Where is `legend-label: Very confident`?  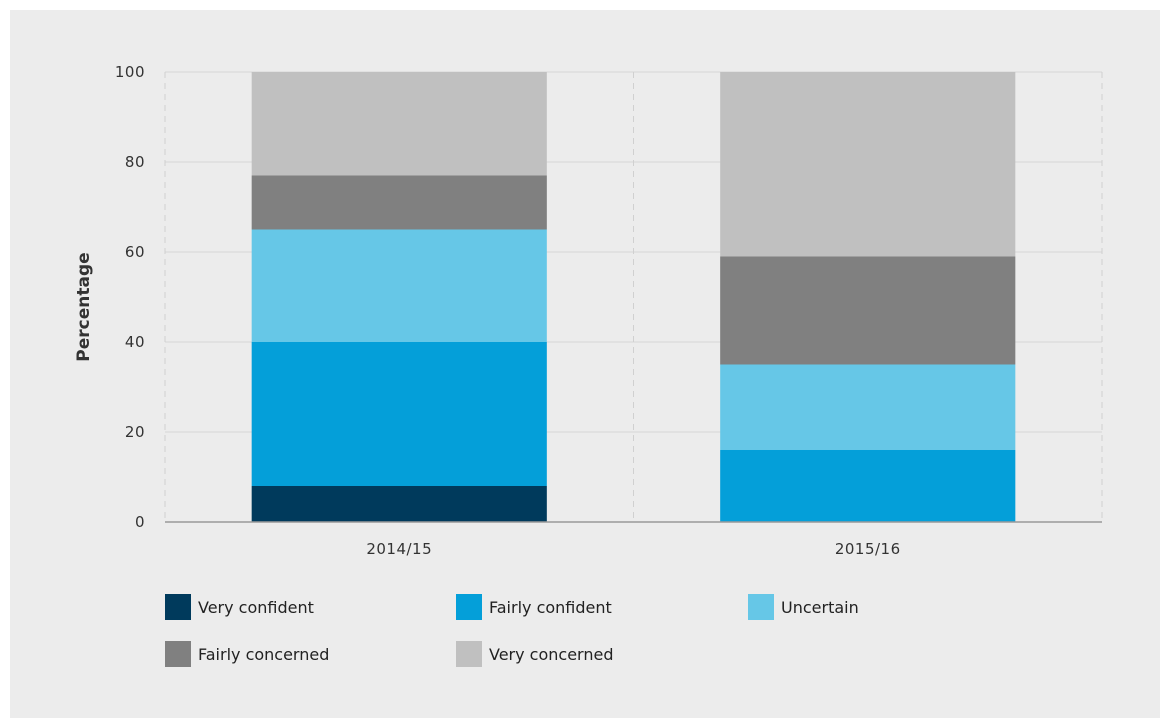
legend-label: Very confident is located at coordinates (256, 607).